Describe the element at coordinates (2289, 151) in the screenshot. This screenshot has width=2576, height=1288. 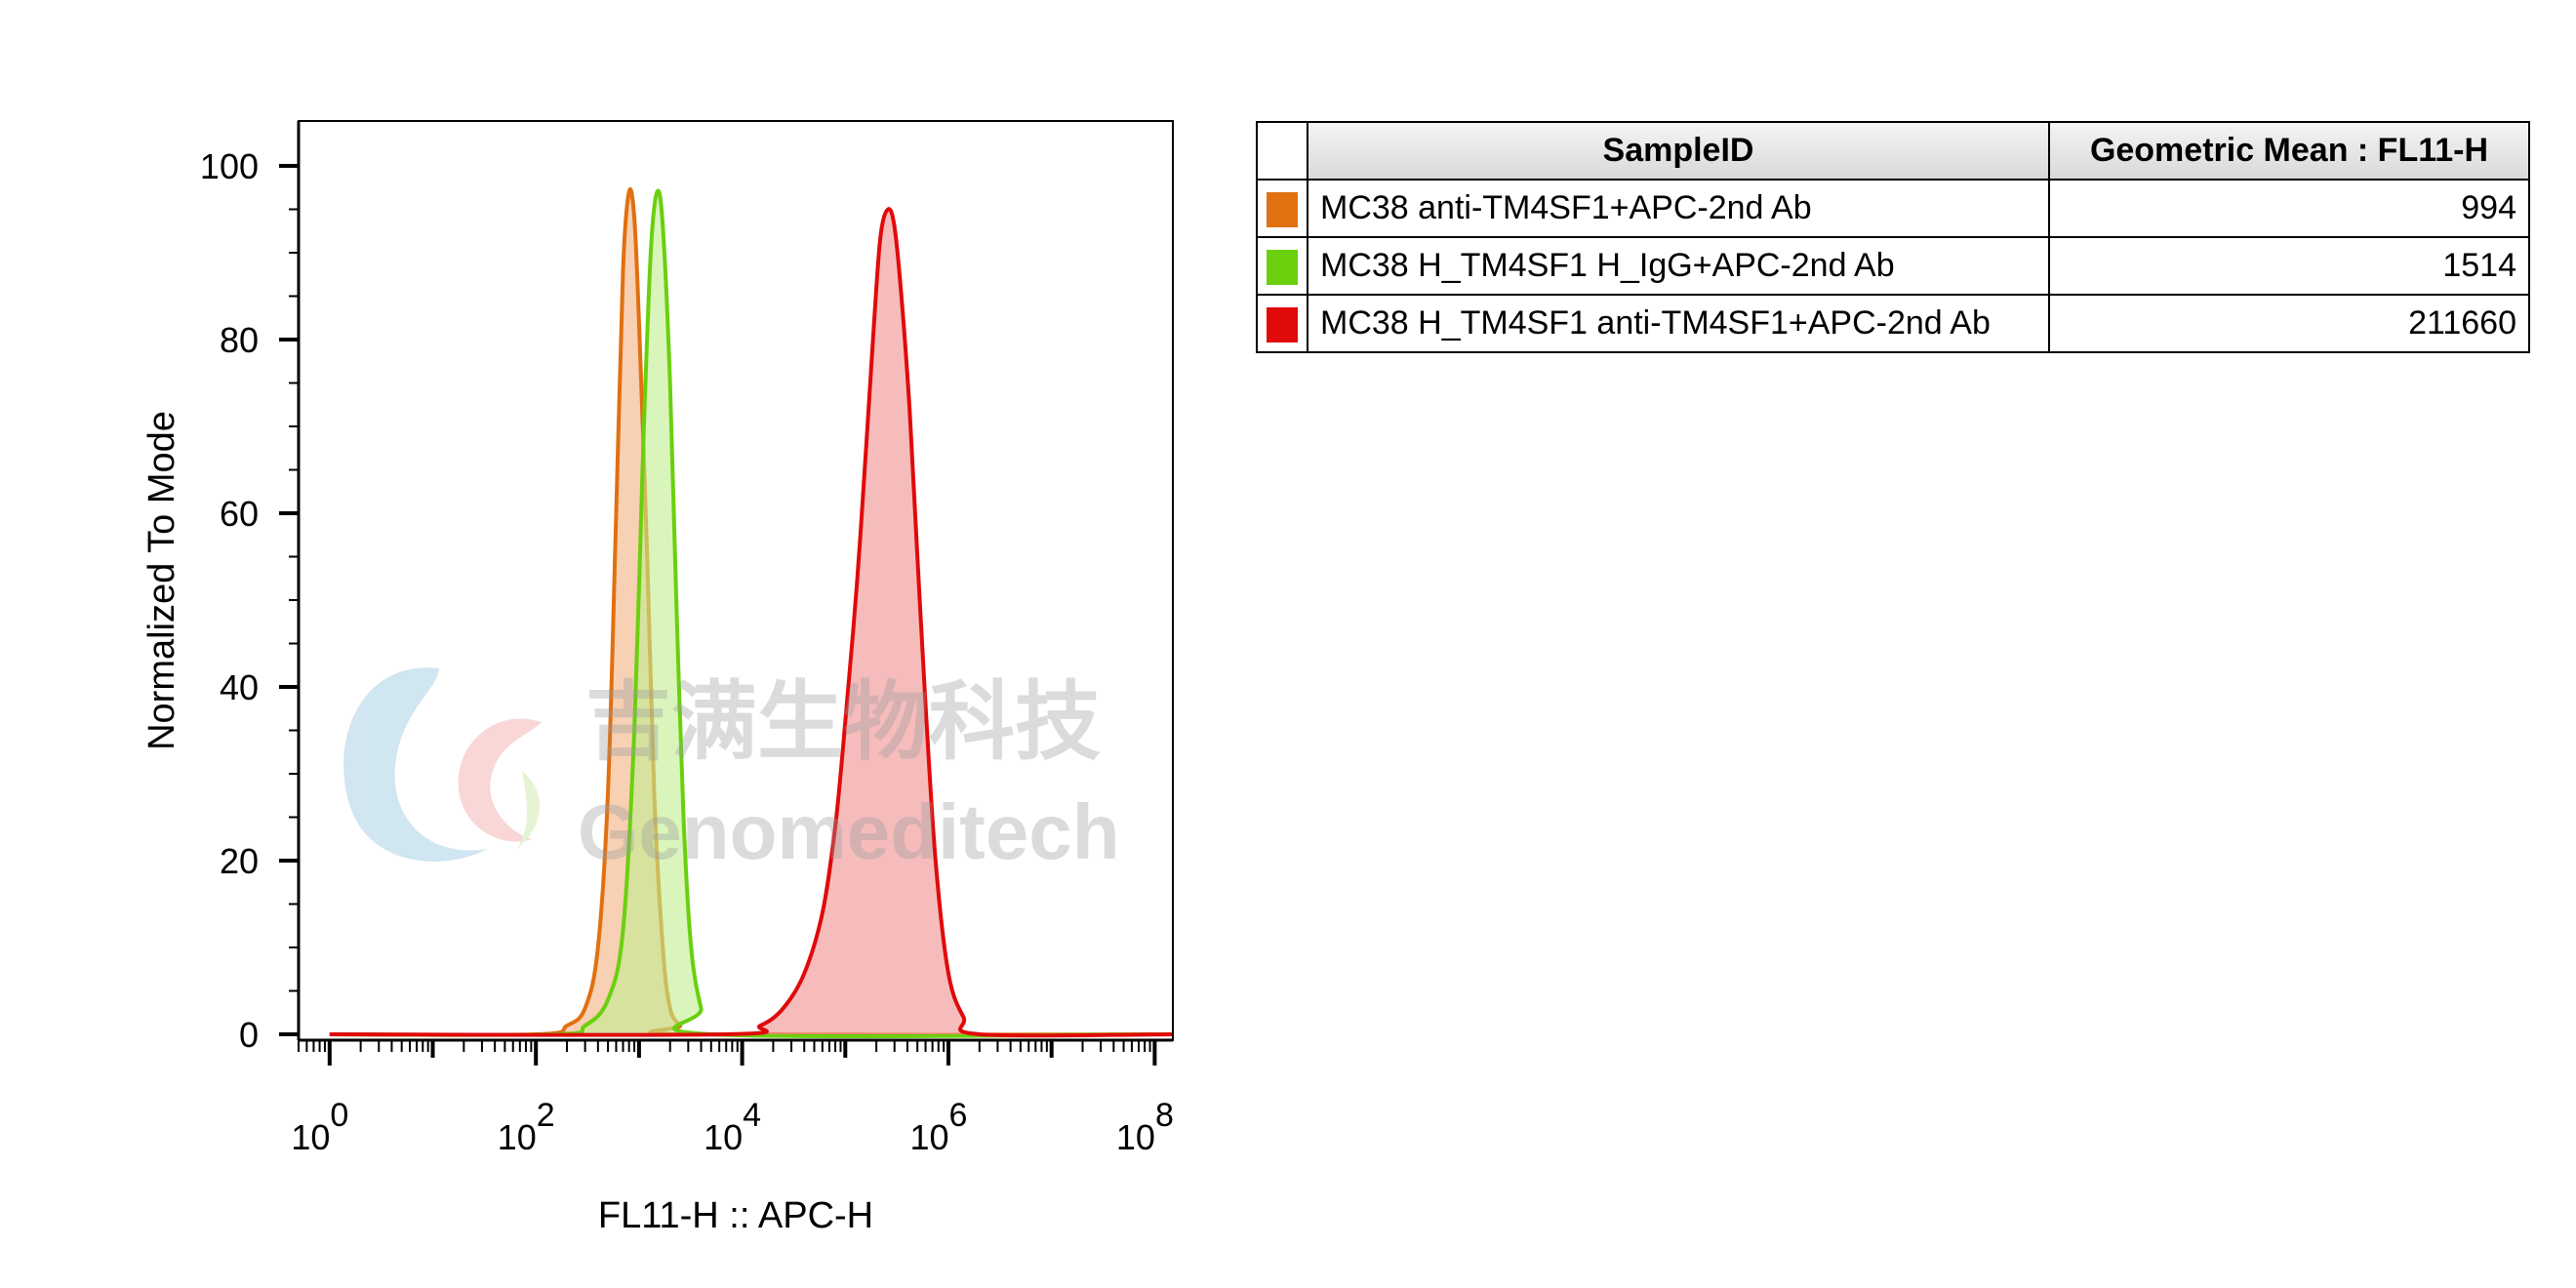
I see `legend-header-geometric-mean: Geometric Mean : FL11-H` at that location.